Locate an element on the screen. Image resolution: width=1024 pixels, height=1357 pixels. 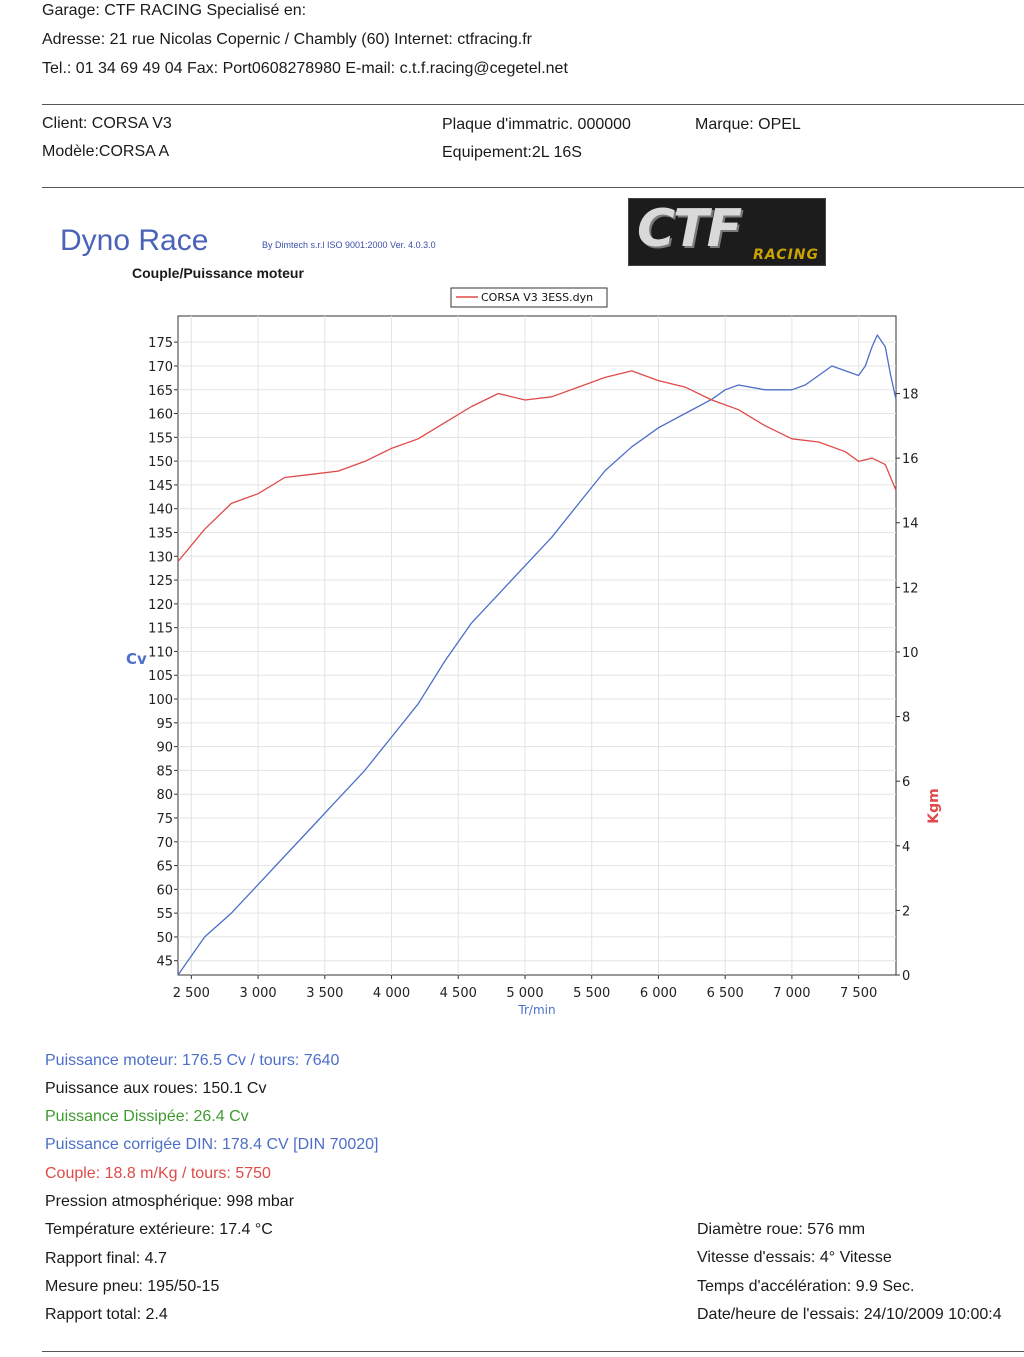
x-tick-label: 3 000 is located at coordinates (257, 993).